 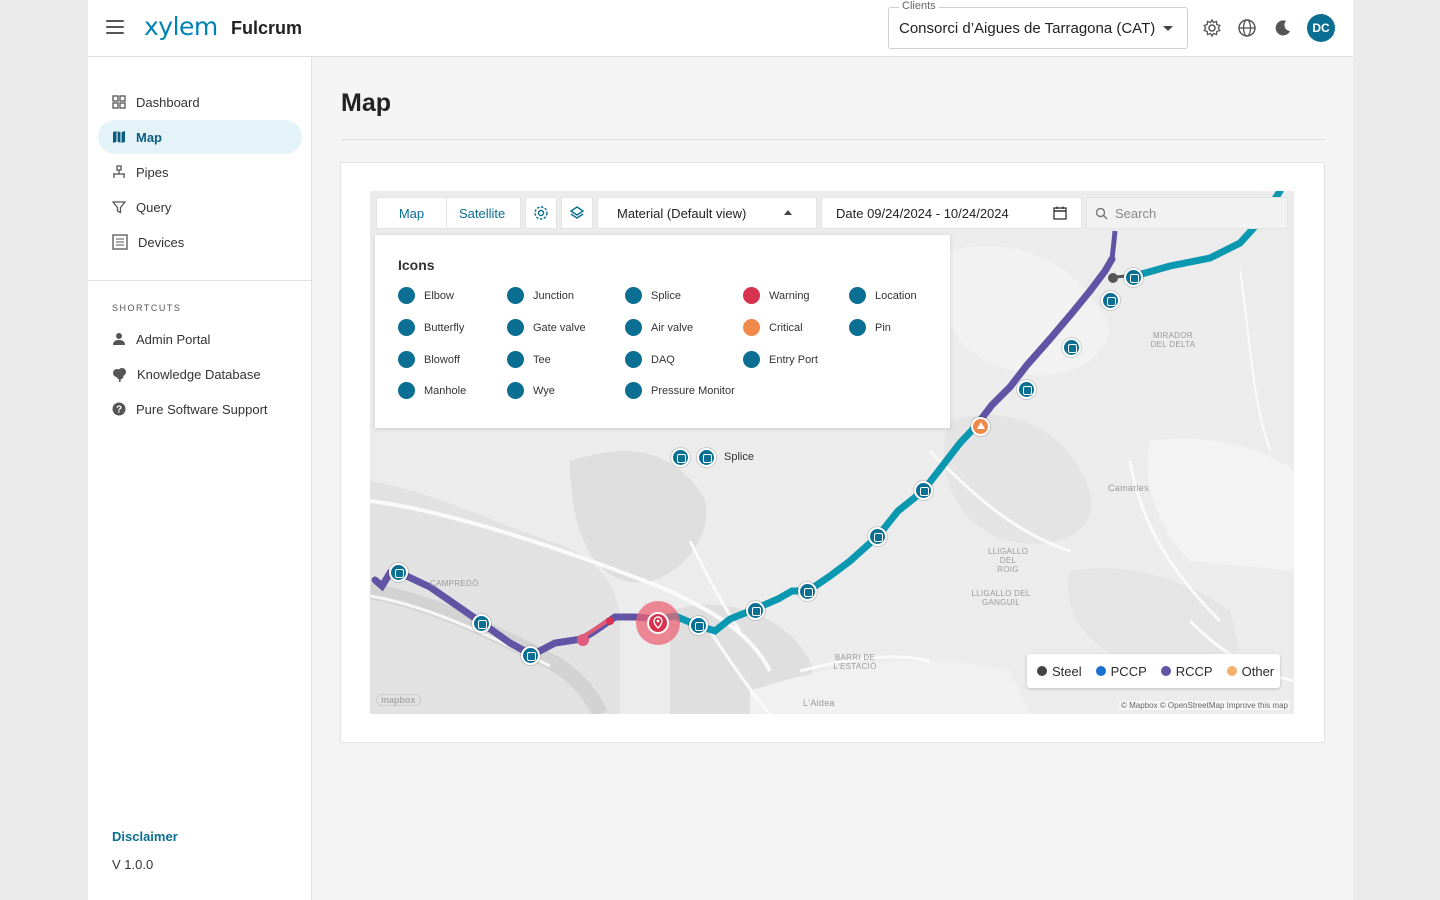 What do you see at coordinates (1100, 671) in the screenshot?
I see `pccp-swatch` at bounding box center [1100, 671].